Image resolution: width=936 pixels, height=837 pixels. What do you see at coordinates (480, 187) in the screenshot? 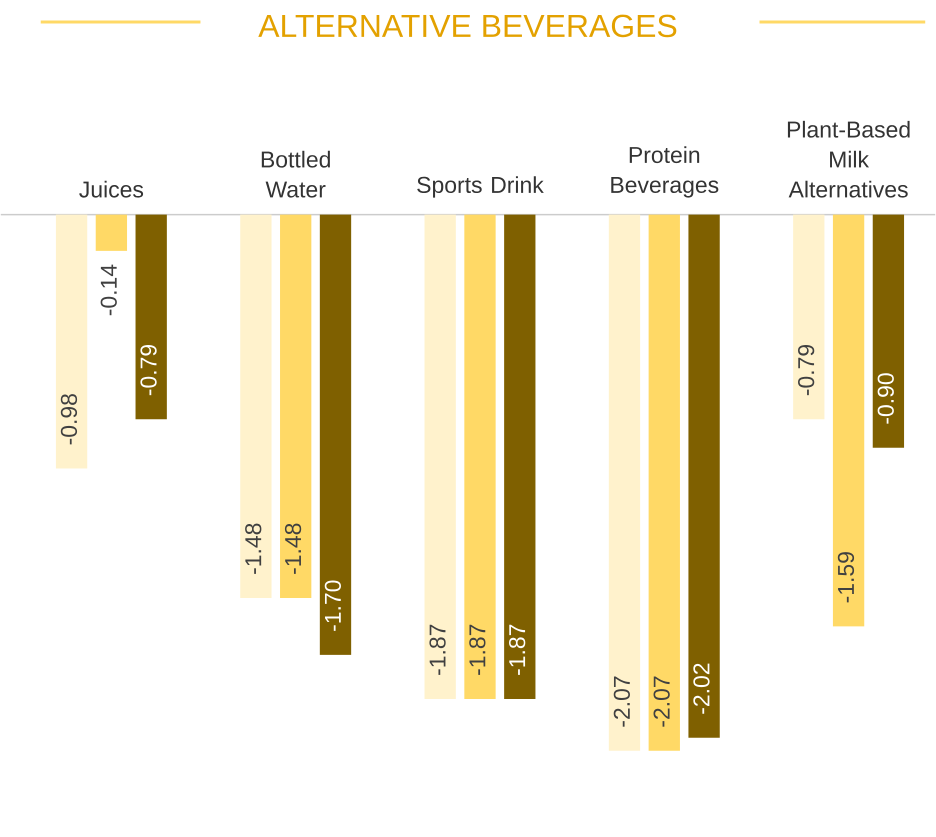
I see `x-tick-label: Sports Drink` at bounding box center [480, 187].